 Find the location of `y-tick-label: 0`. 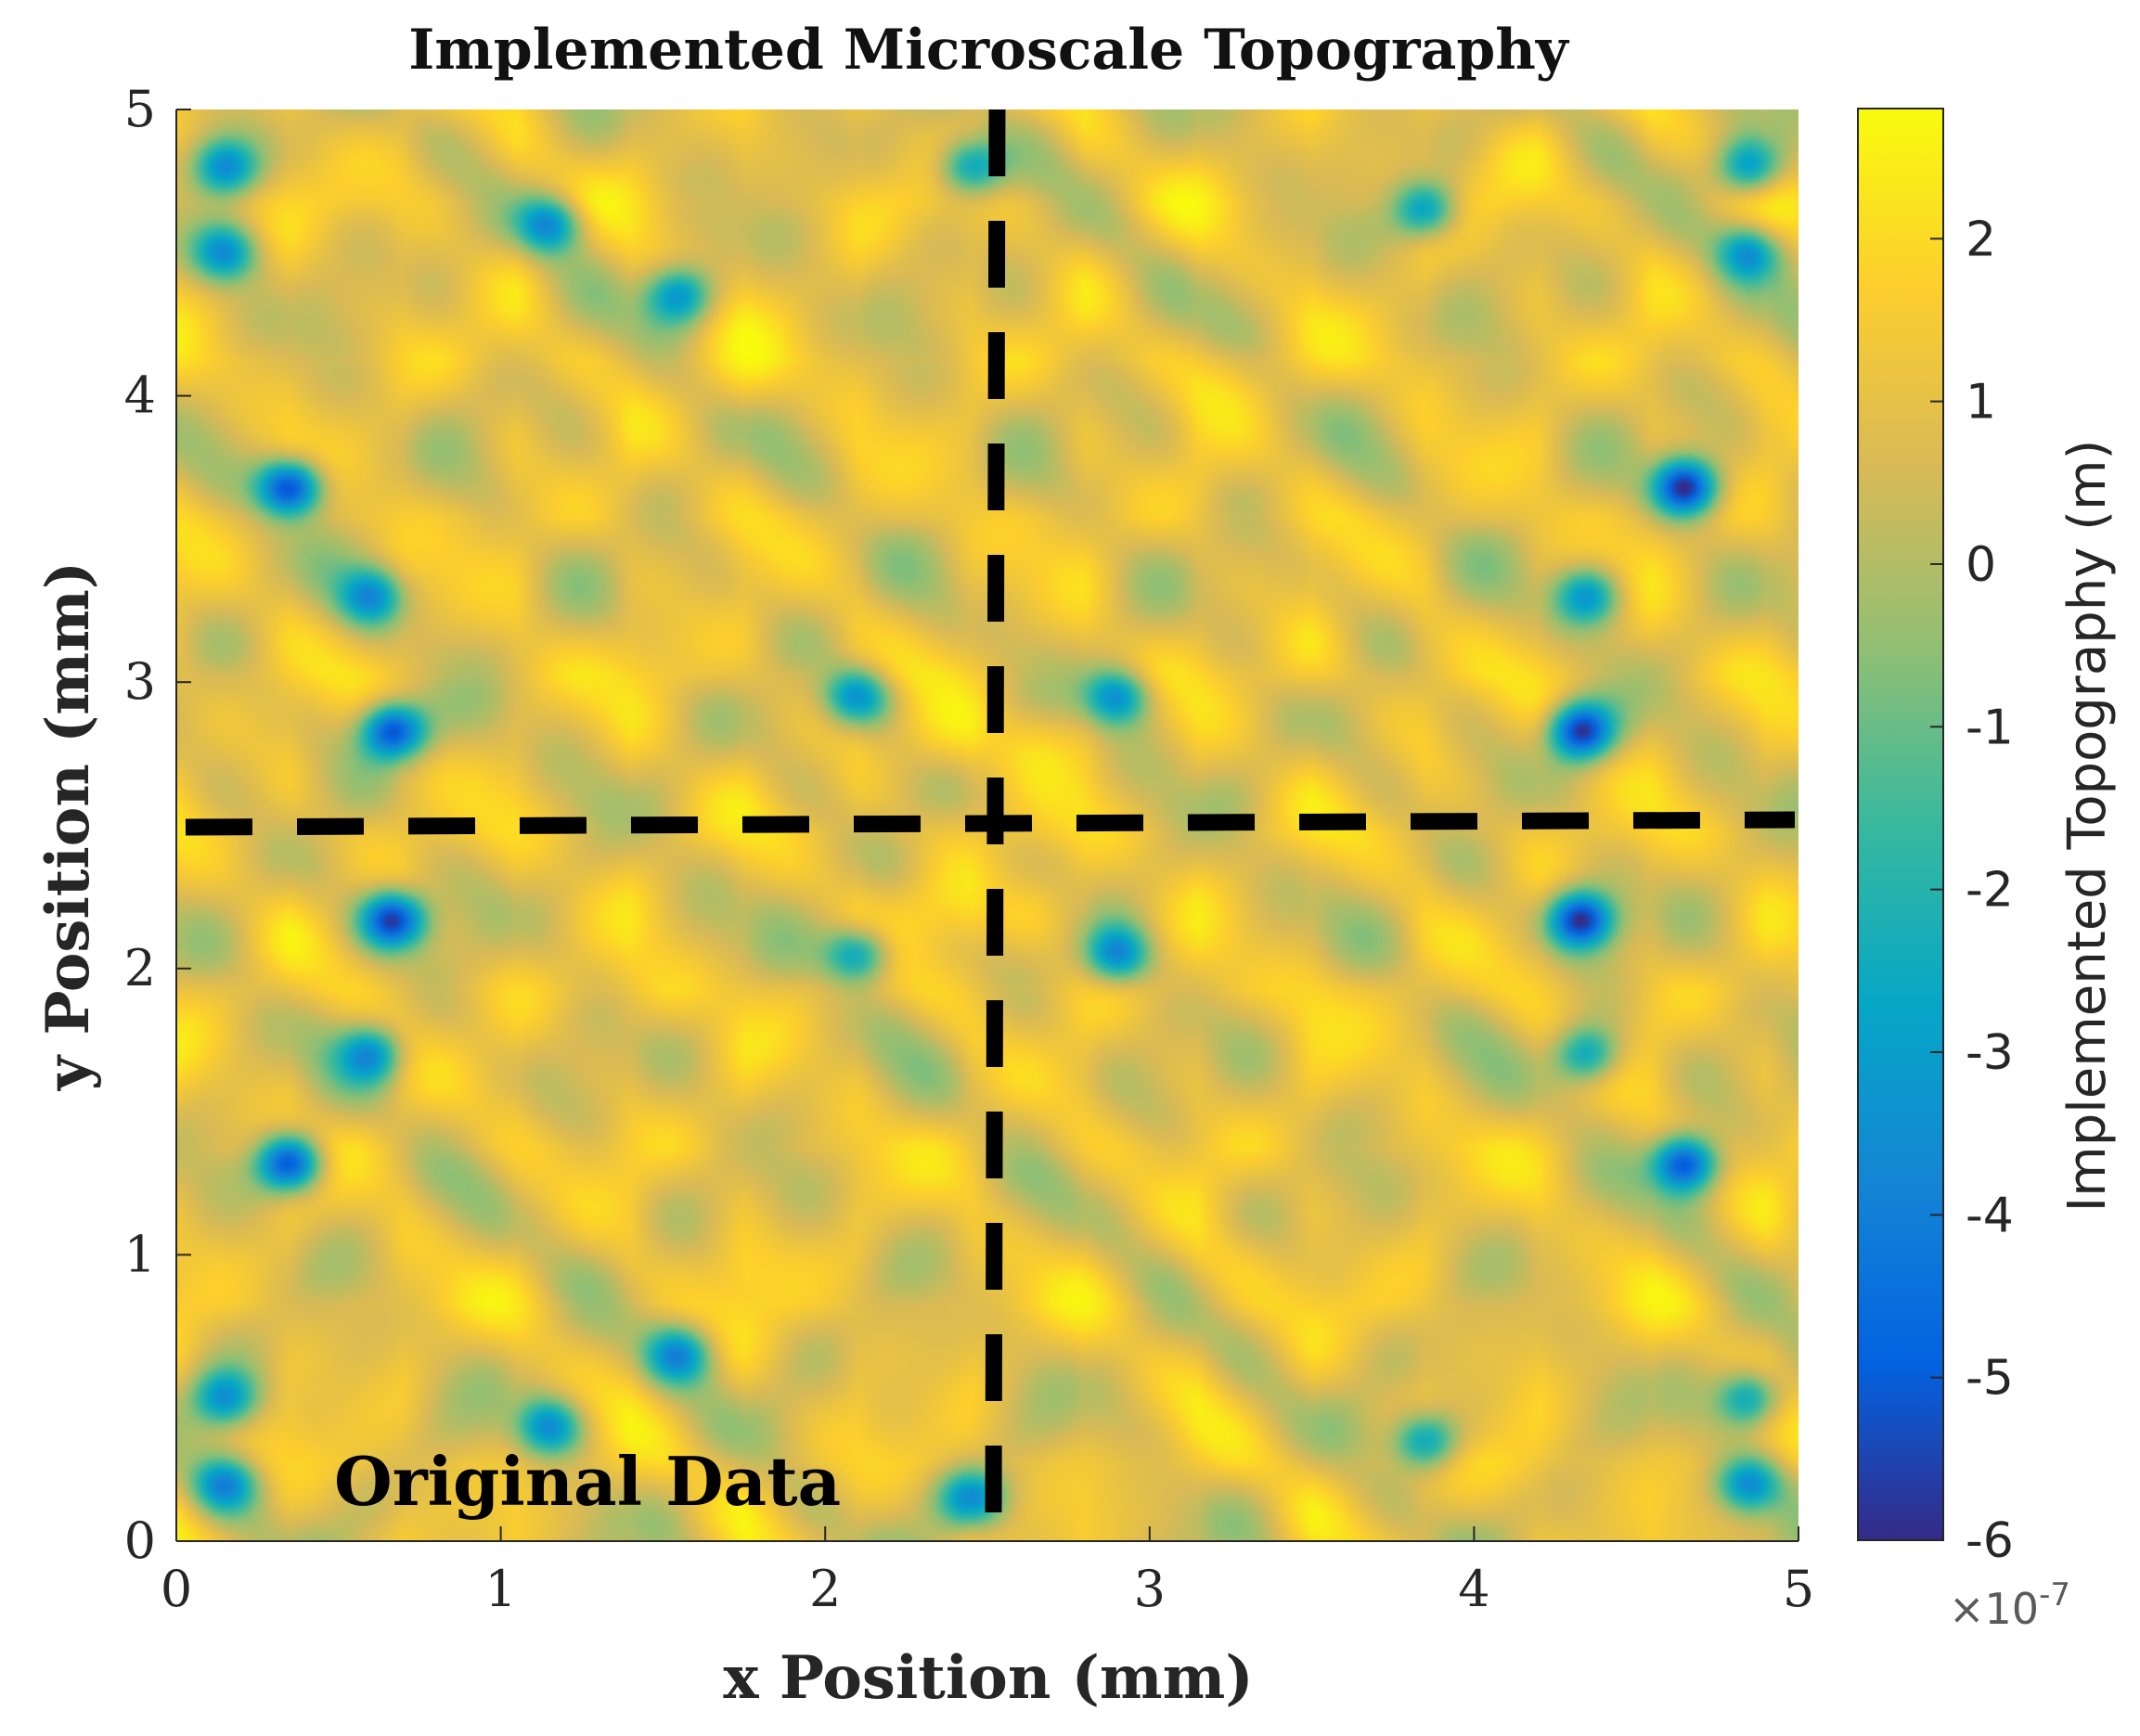

y-tick-label: 0 is located at coordinates (140, 1540).